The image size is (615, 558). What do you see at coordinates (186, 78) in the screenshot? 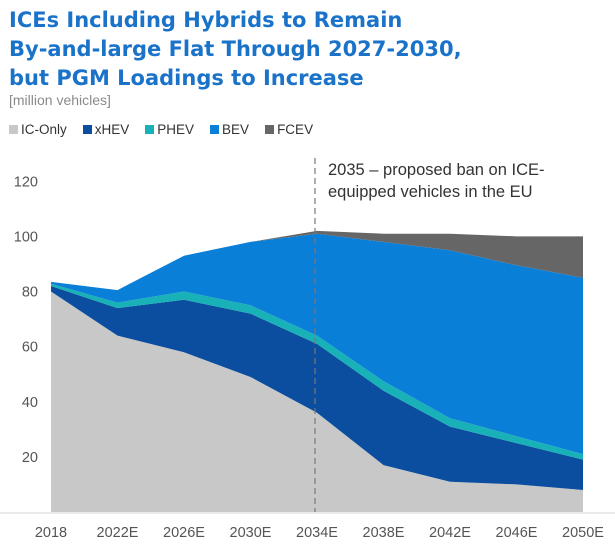
I see `chart-title-line-3: but PGM Loadings to Increase` at bounding box center [186, 78].